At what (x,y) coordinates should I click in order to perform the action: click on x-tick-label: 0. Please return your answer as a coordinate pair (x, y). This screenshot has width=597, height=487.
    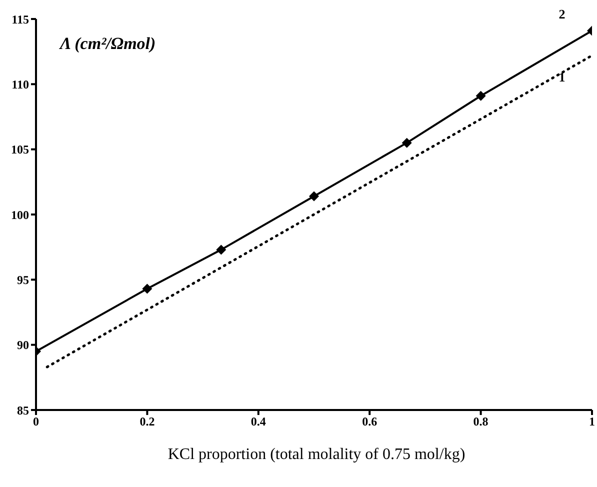
    Looking at the image, I should click on (36, 421).